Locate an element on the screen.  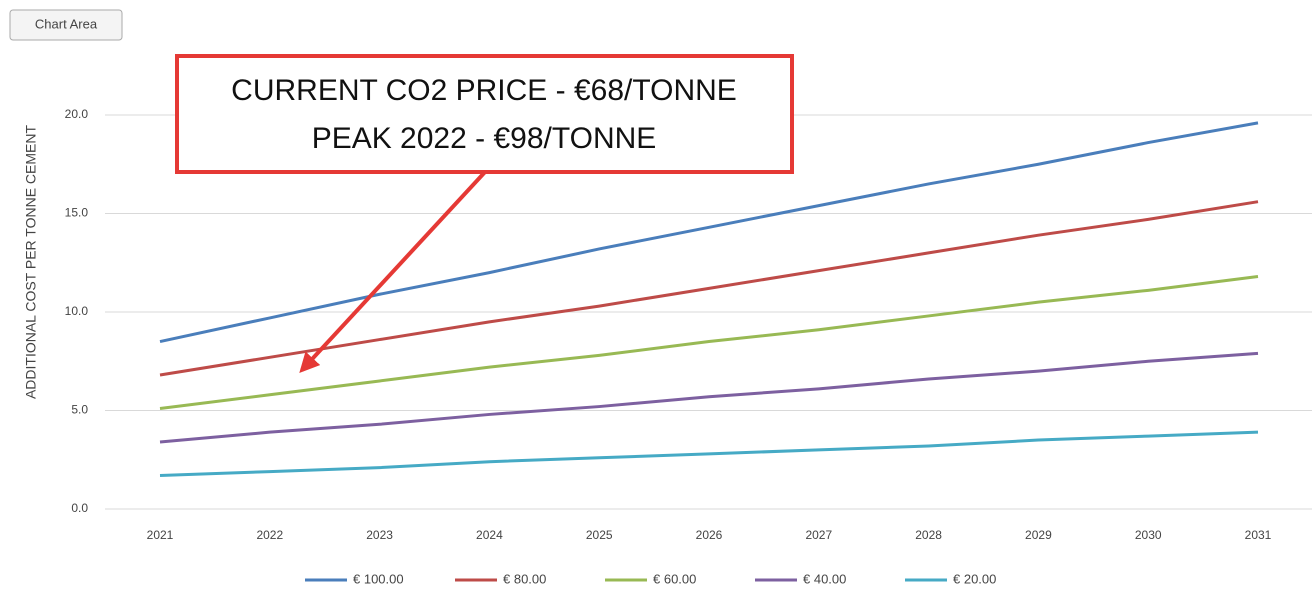
y-tick-label: 0.0 is located at coordinates (79, 508).